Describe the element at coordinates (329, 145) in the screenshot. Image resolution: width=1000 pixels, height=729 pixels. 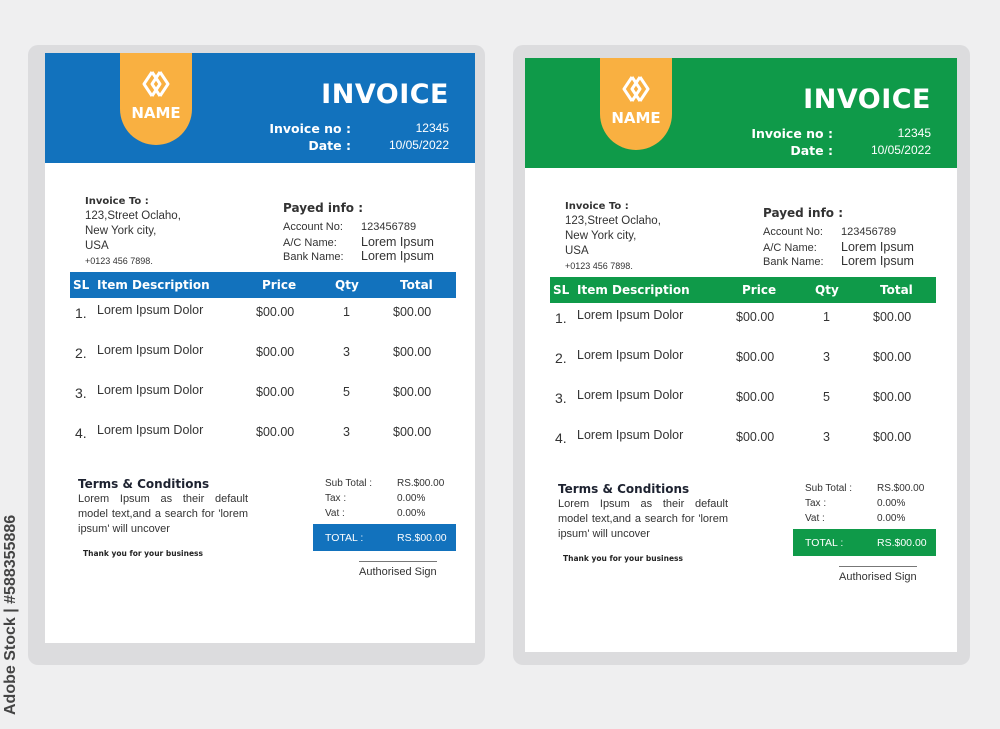
I see `date-label: Date :` at that location.